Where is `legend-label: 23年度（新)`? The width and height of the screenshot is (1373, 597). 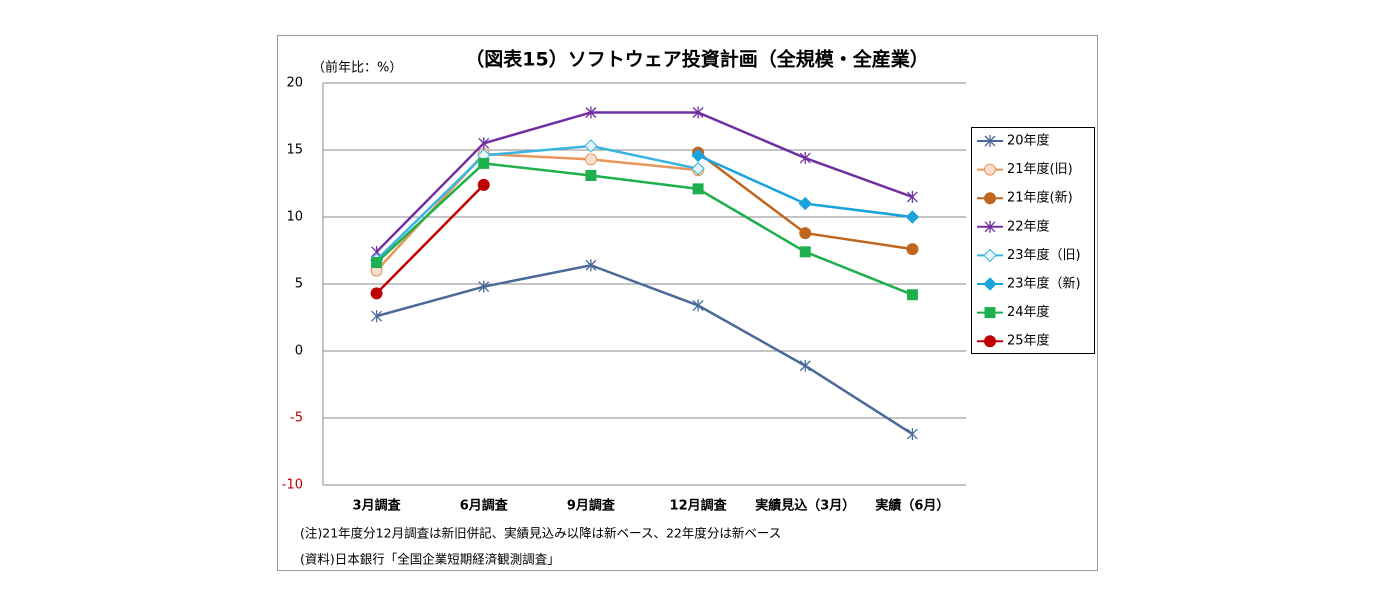 legend-label: 23年度（新) is located at coordinates (1044, 284).